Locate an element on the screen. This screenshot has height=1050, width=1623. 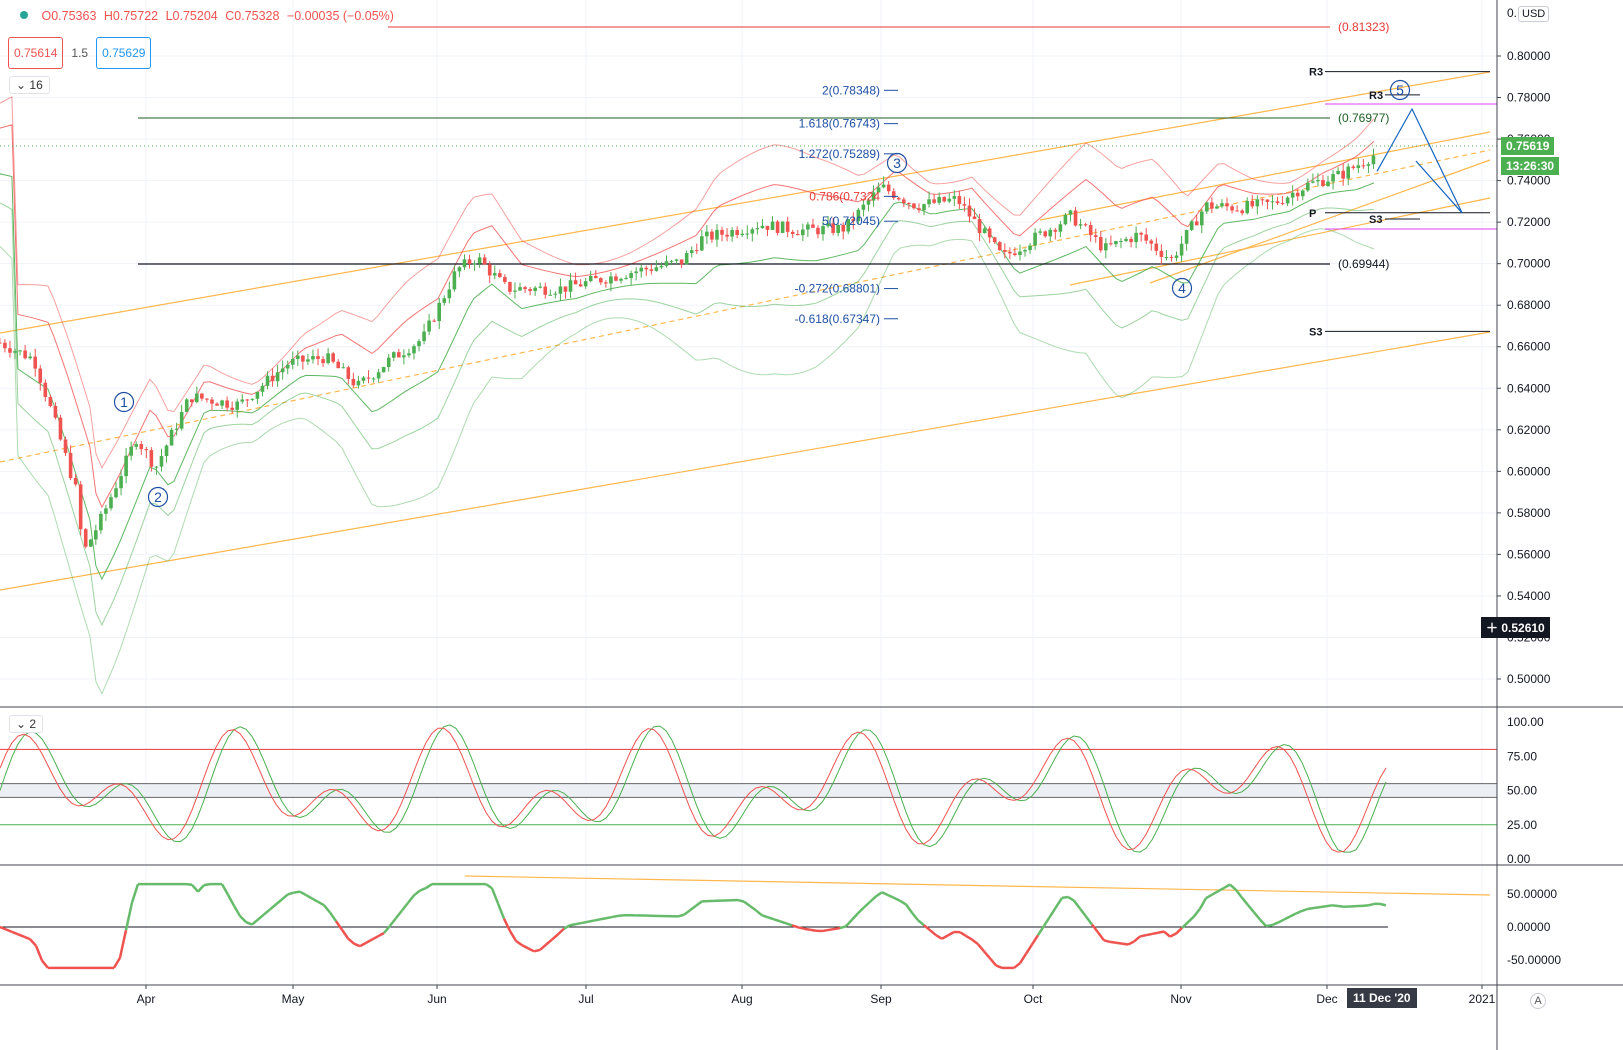
sub-indicators-toggle: ⌄ 2 is located at coordinates (26, 724).